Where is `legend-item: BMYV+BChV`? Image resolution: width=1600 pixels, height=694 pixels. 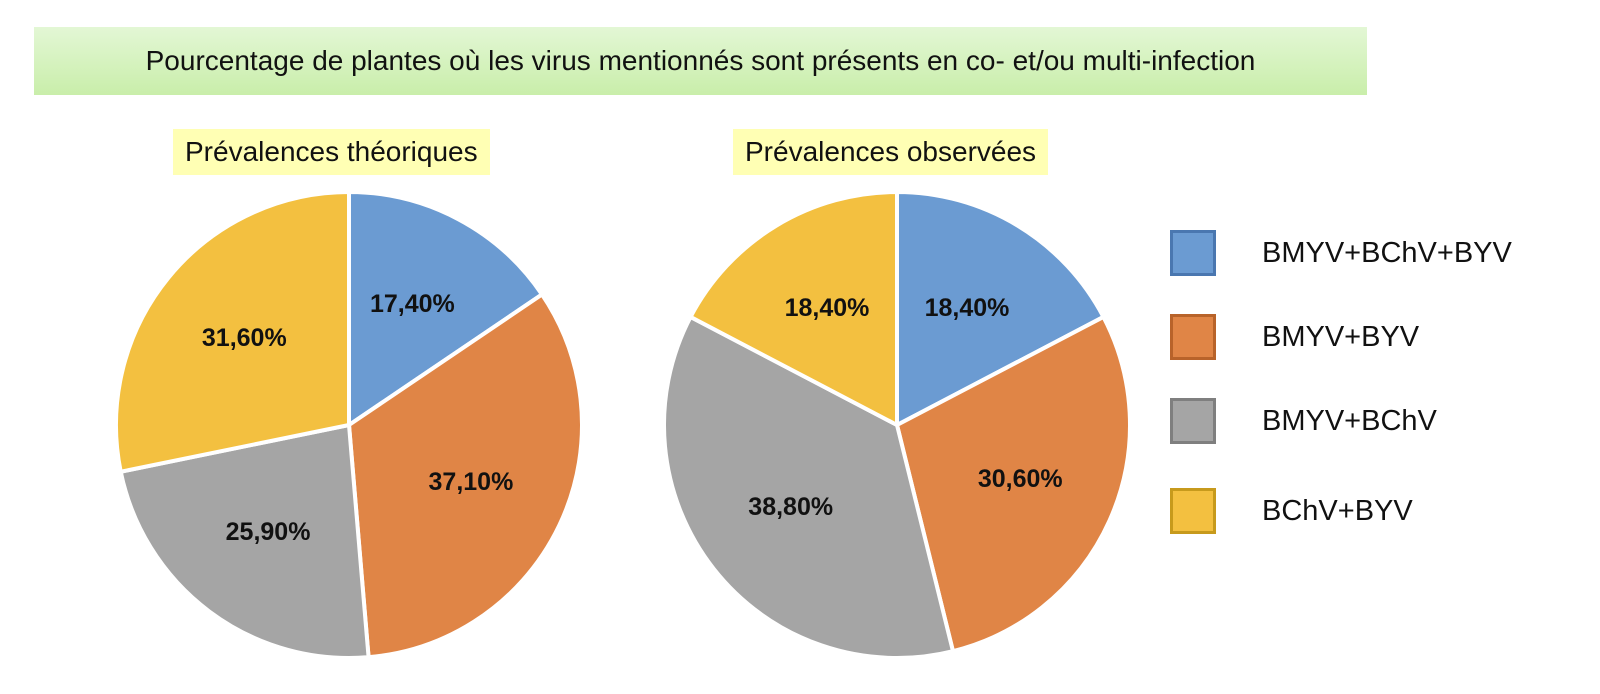
legend-item: BMYV+BChV is located at coordinates (1303, 421).